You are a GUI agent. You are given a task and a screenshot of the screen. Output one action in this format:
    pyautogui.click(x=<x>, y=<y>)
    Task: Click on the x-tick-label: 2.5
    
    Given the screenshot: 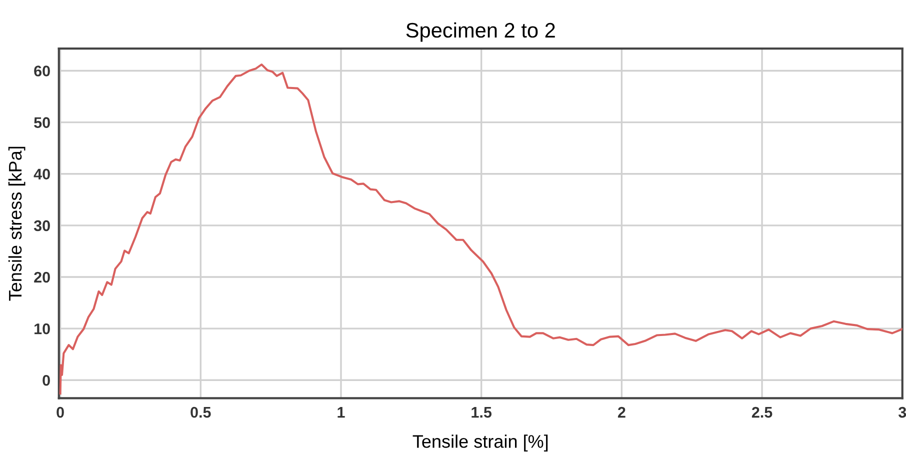 What is the action you would take?
    pyautogui.click(x=762, y=412)
    